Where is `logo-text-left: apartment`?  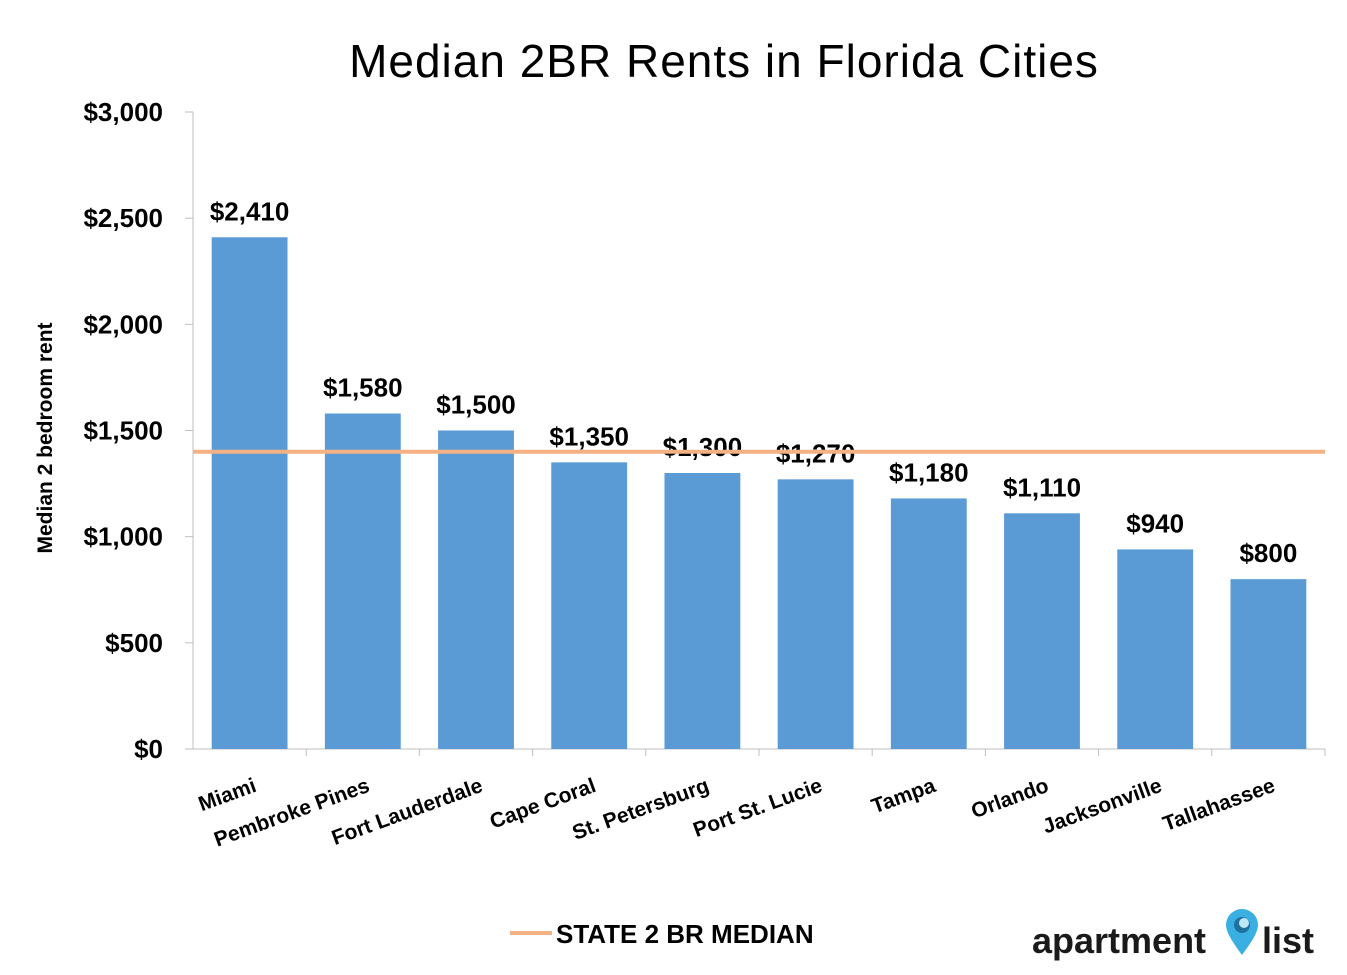 logo-text-left: apartment is located at coordinates (1119, 940).